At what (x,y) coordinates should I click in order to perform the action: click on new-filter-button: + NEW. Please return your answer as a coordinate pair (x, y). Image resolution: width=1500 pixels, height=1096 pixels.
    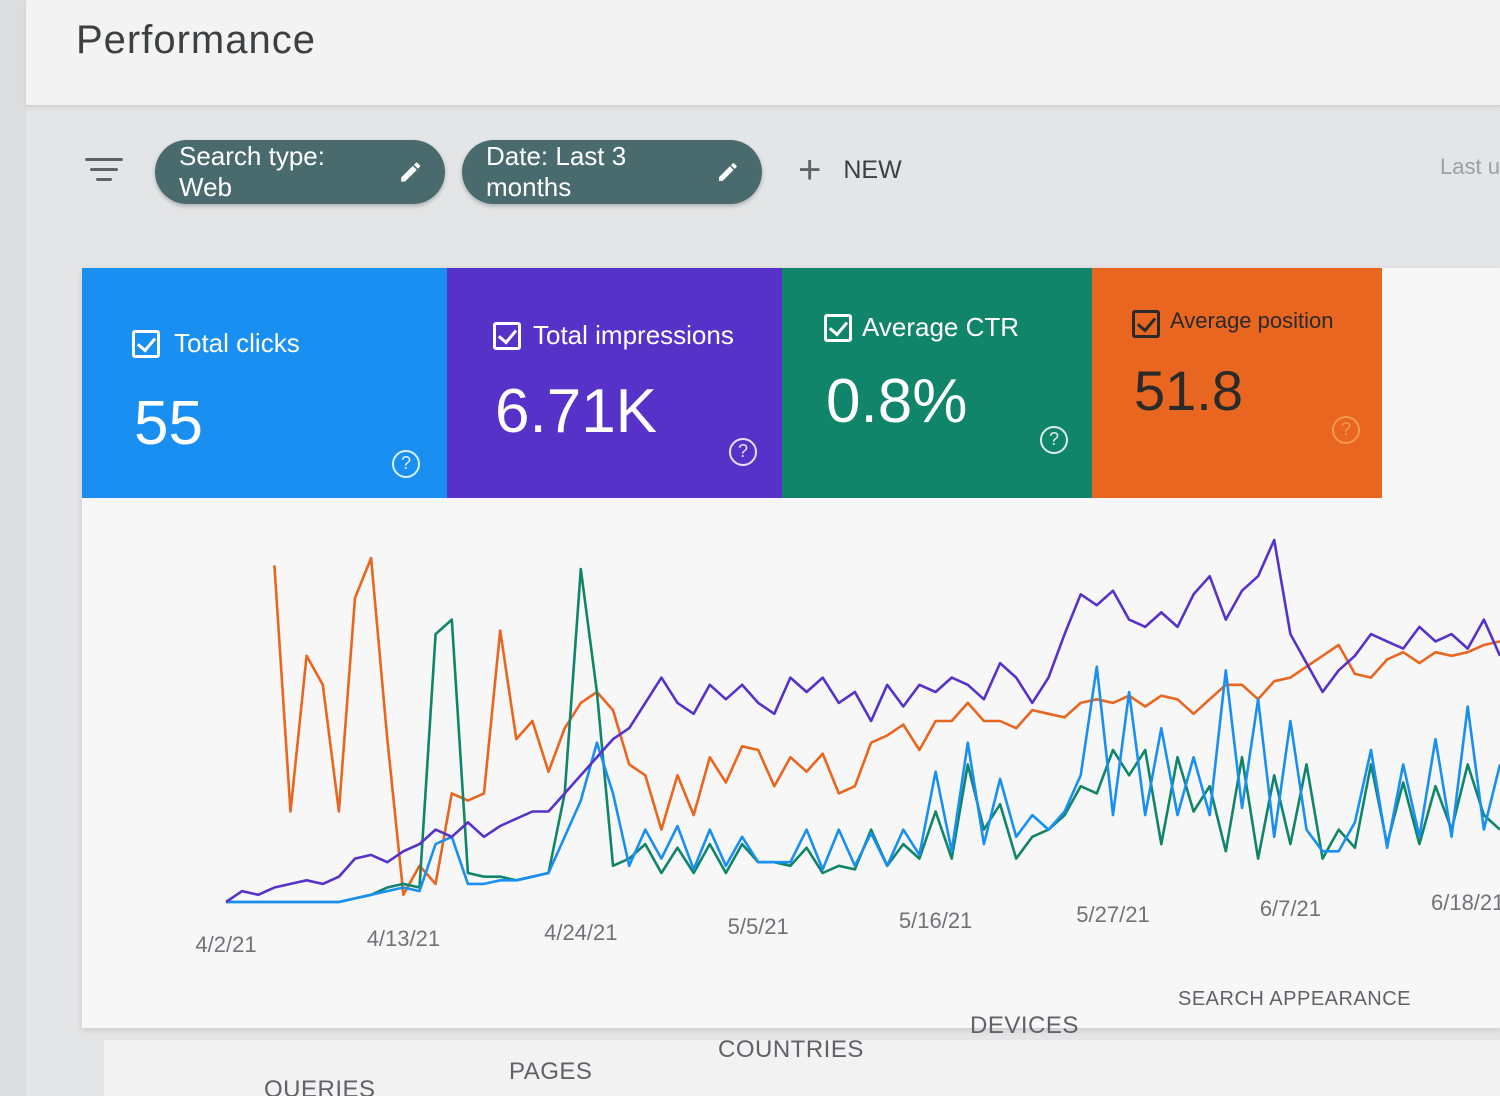
    Looking at the image, I should click on (850, 170).